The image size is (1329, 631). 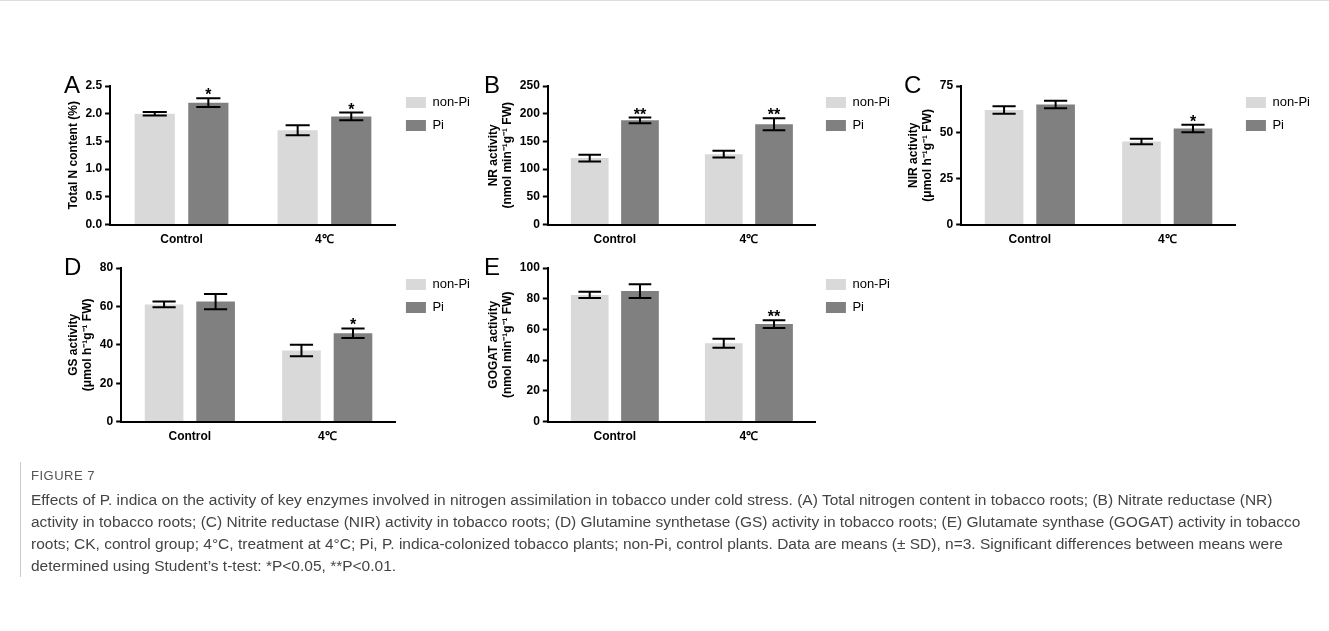 I want to click on y-tick-label: 0.0, so click(x=94, y=223).